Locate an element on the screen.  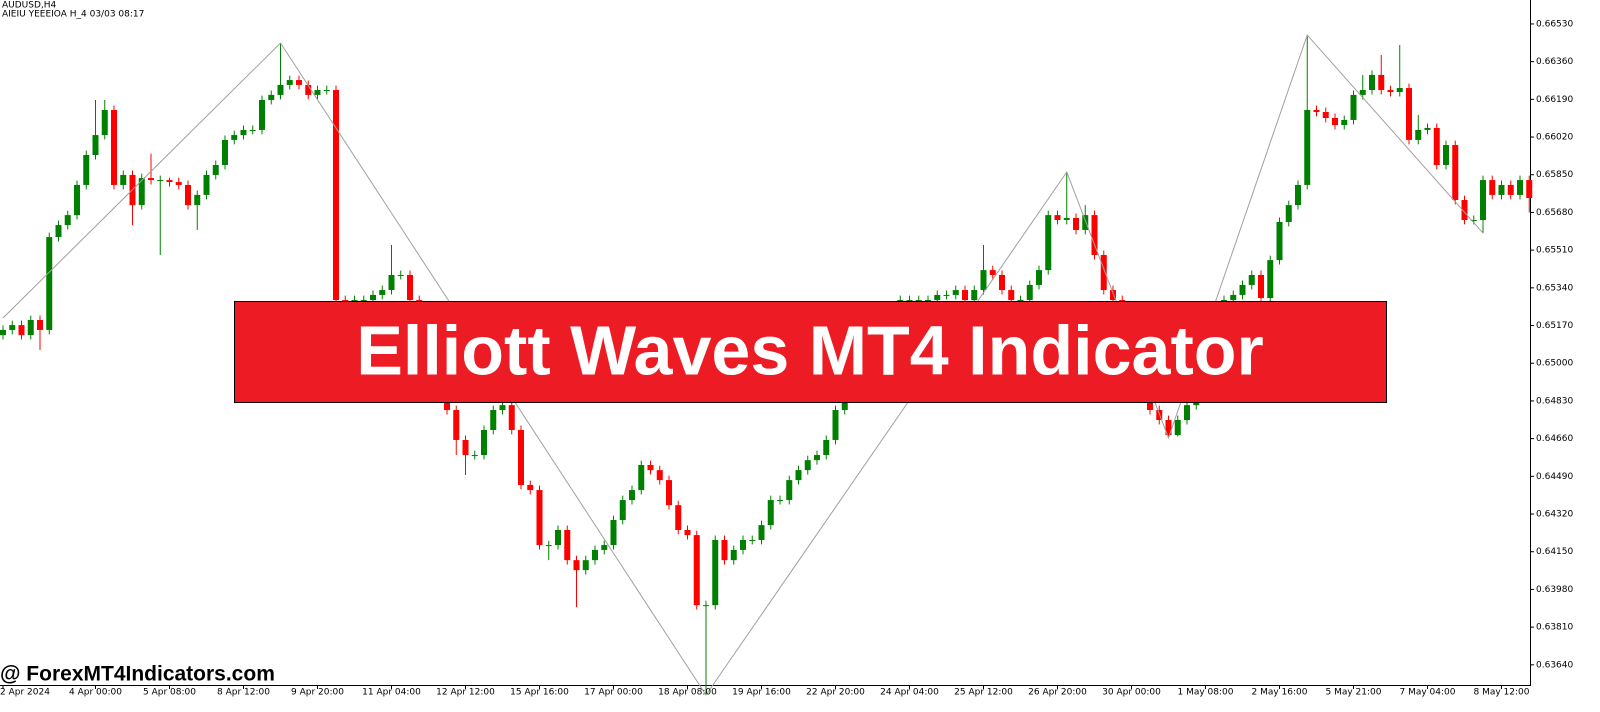
y-tick-label: 0.66360 is located at coordinates (1554, 62).